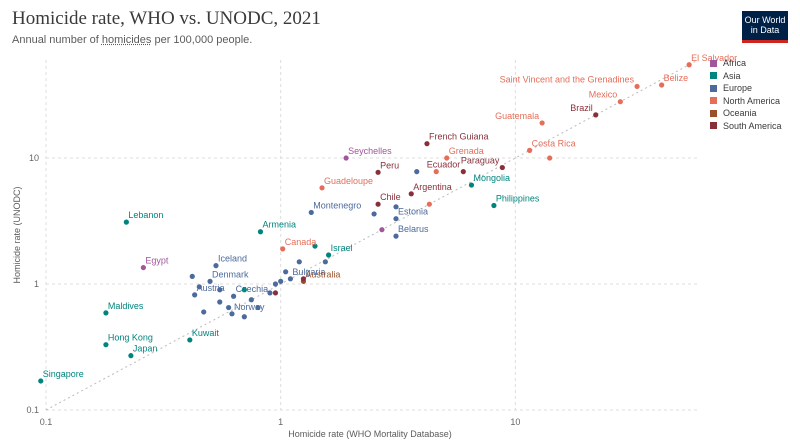 The width and height of the screenshot is (800, 448). What do you see at coordinates (378, 204) in the screenshot?
I see `scatter-point-chile` at bounding box center [378, 204].